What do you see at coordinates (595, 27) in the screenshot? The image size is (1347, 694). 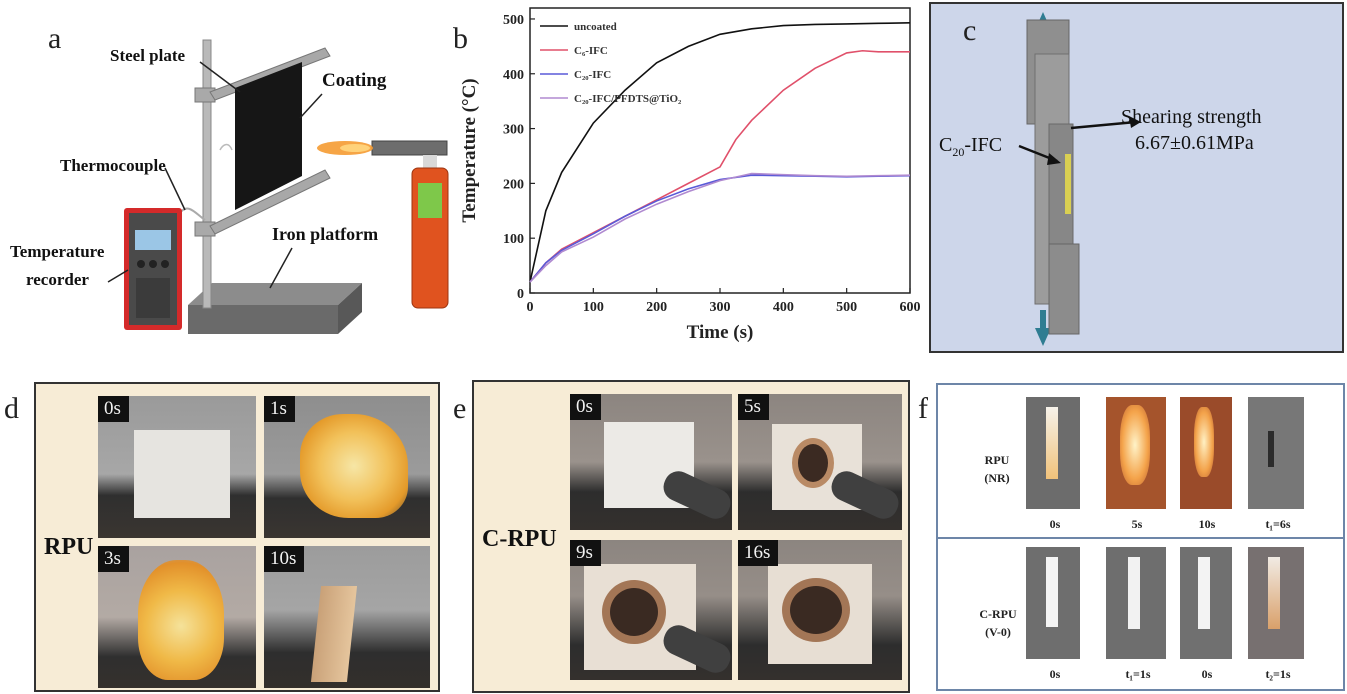 I see `legend-label-1: uncoated` at bounding box center [595, 27].